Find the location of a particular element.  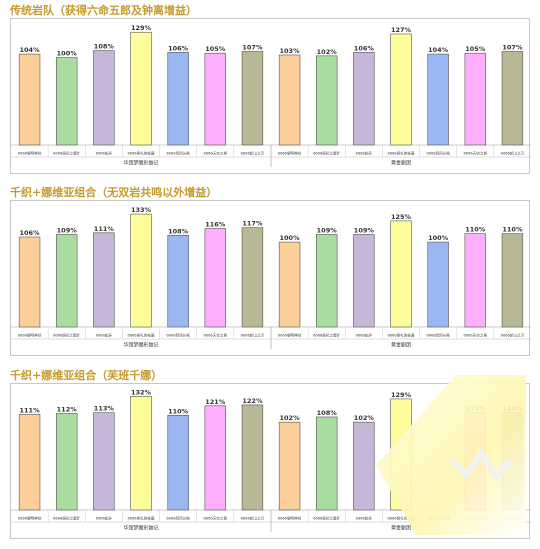

bar-value-label: 105% is located at coordinates (475, 49).